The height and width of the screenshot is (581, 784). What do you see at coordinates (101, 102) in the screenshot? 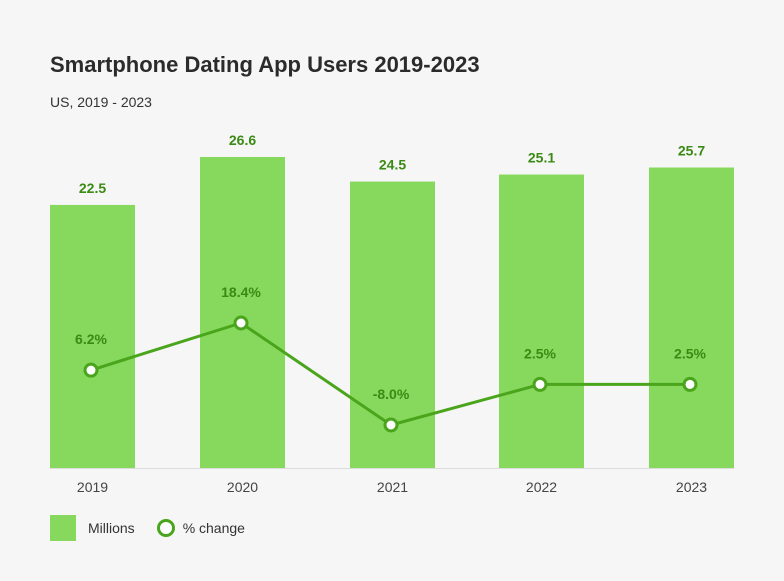
I see `chart-subtitle: US, 2019 - 2023` at bounding box center [101, 102].